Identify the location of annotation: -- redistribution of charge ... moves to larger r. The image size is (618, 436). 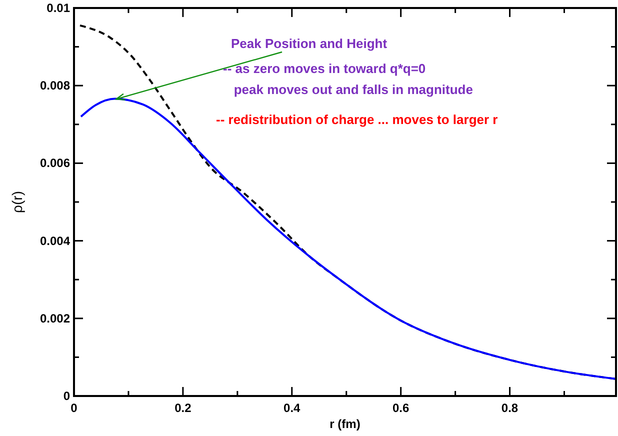
(357, 119).